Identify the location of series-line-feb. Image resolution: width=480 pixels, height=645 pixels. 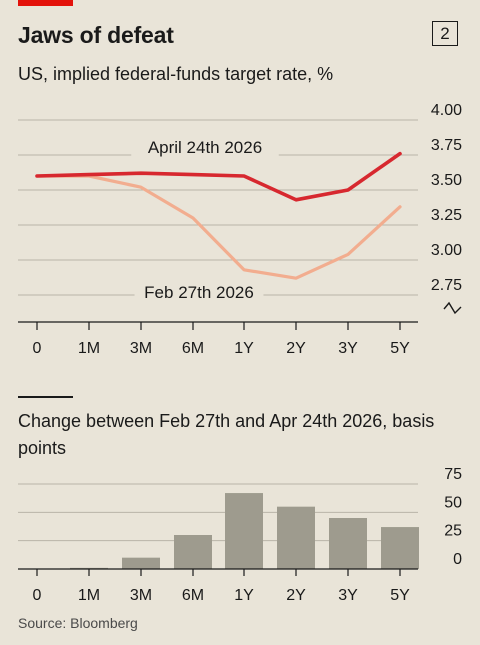
(218, 227).